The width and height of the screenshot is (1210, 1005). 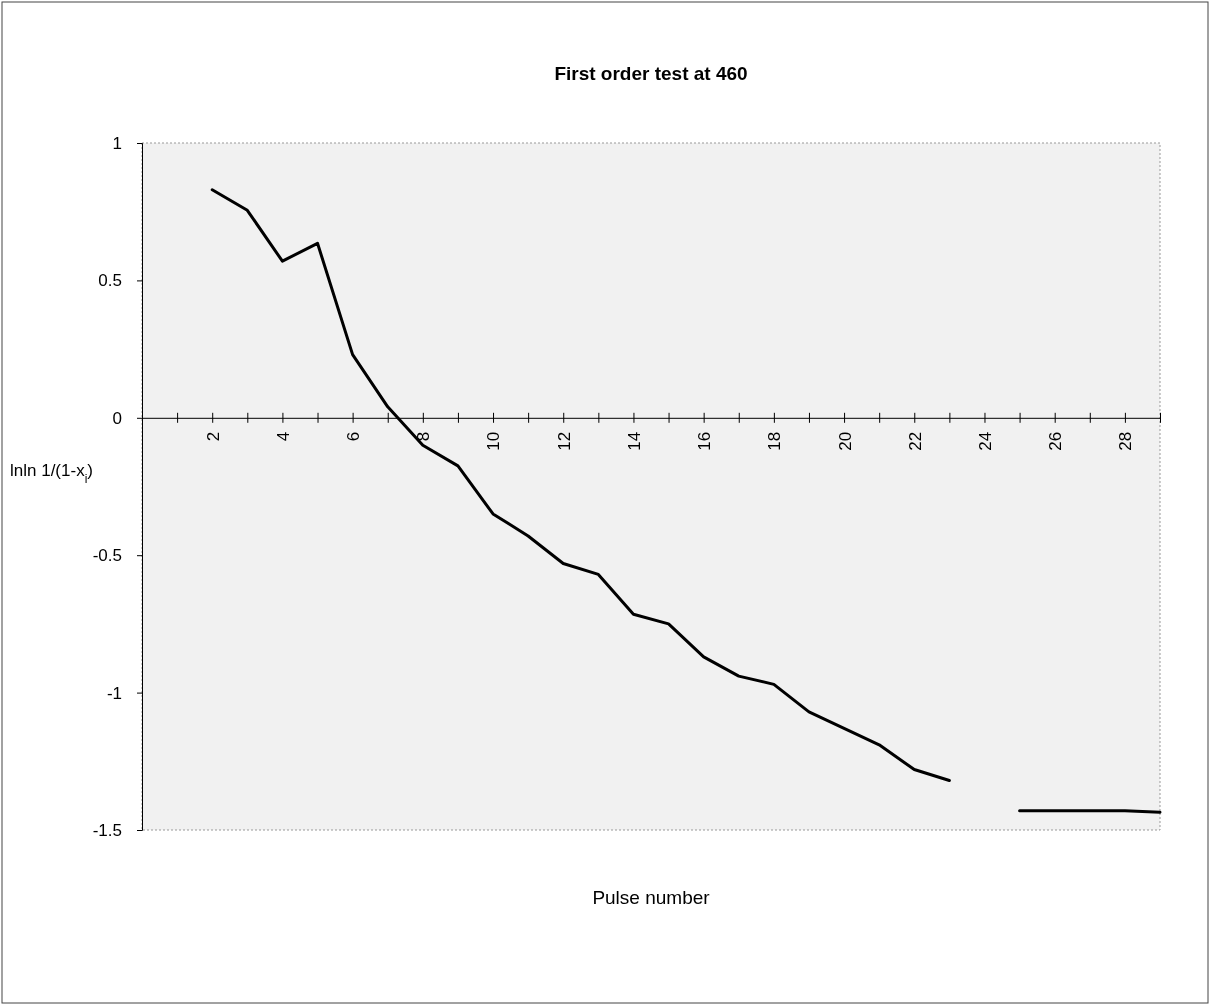 I want to click on x-tick-label: 20, so click(x=845, y=441).